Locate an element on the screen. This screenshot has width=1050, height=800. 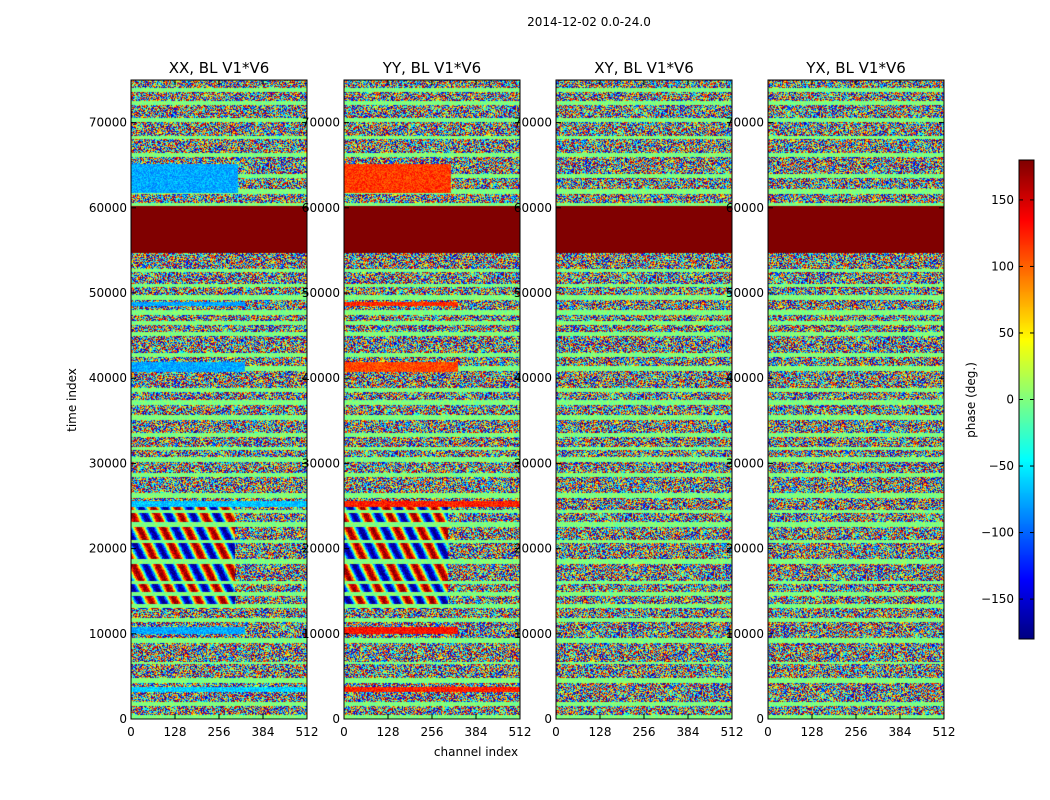
colorbar-tick-label: 150 is located at coordinates (1002, 200).